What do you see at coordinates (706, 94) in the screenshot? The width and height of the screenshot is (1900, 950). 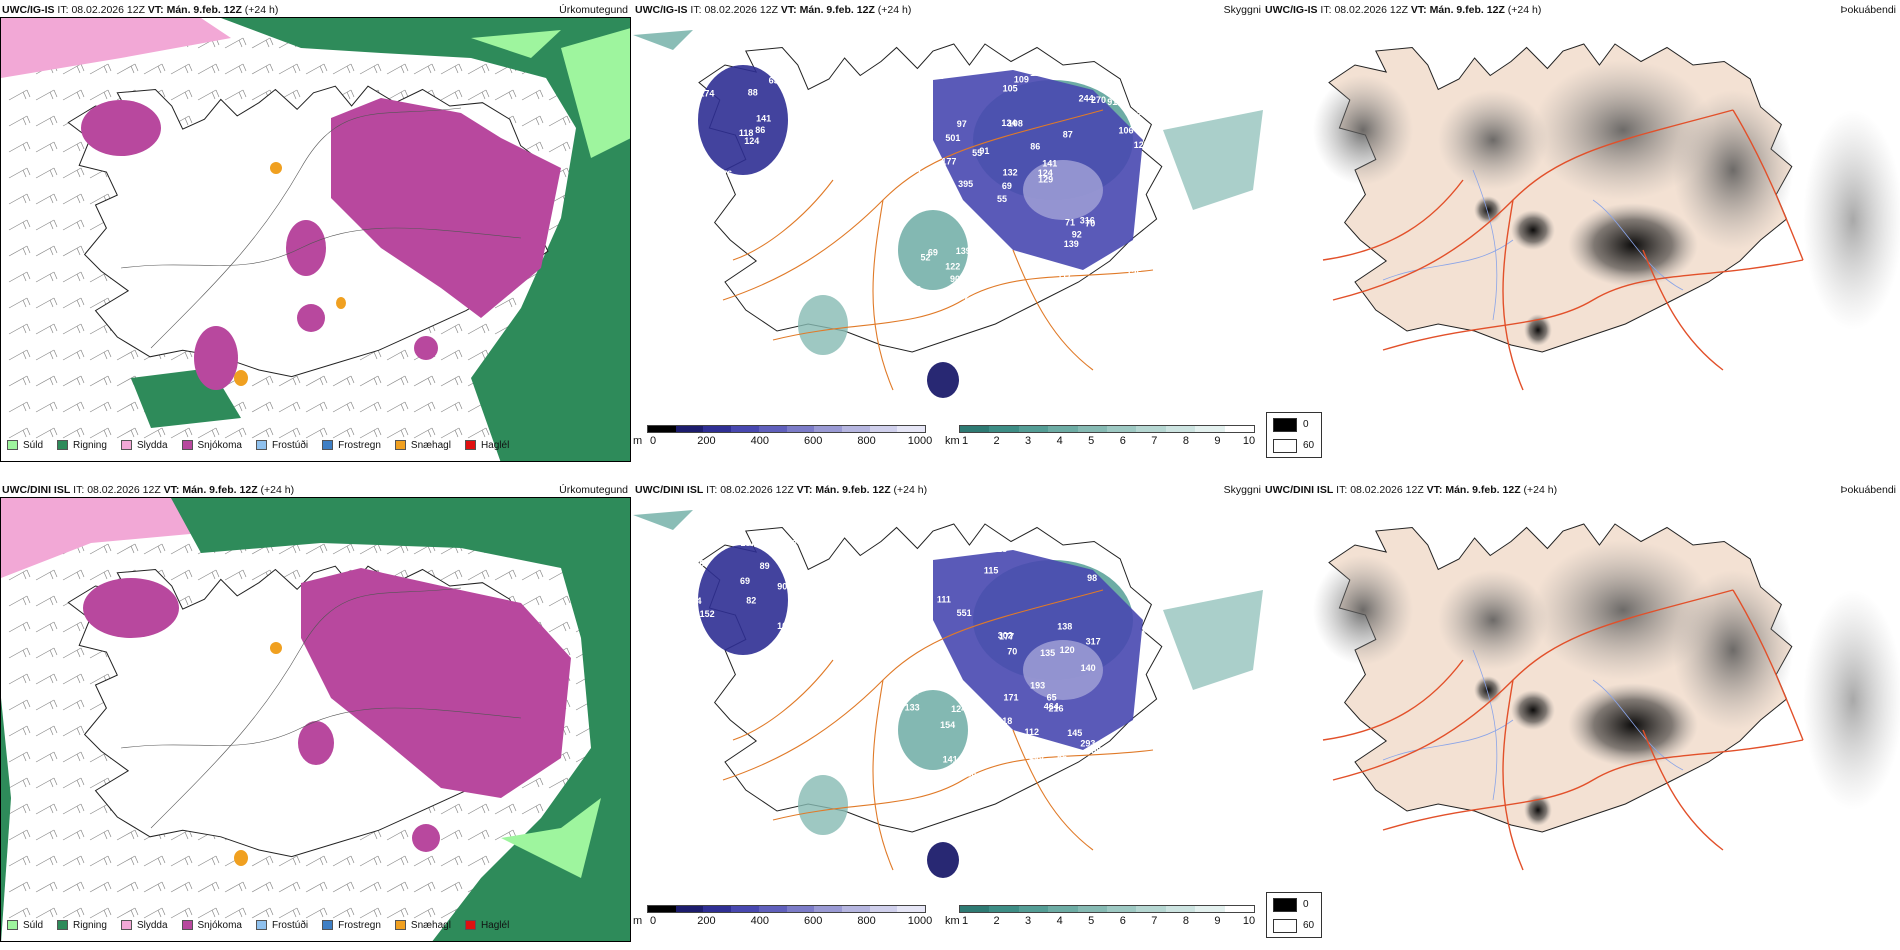 I see `cloud-base-value: 174` at bounding box center [706, 94].